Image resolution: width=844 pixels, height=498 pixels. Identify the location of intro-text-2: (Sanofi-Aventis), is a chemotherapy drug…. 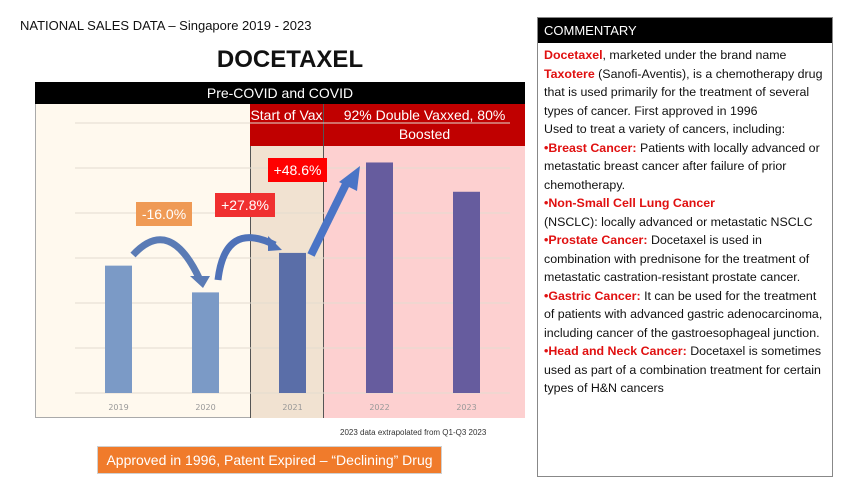
(683, 92).